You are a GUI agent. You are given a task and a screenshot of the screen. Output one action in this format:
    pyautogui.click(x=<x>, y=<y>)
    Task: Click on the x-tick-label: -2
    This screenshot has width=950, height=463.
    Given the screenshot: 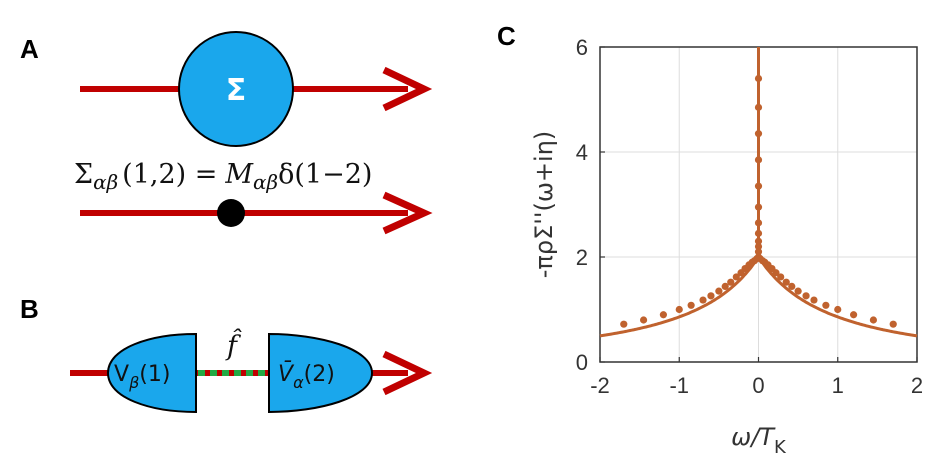 What is the action you would take?
    pyautogui.click(x=600, y=385)
    